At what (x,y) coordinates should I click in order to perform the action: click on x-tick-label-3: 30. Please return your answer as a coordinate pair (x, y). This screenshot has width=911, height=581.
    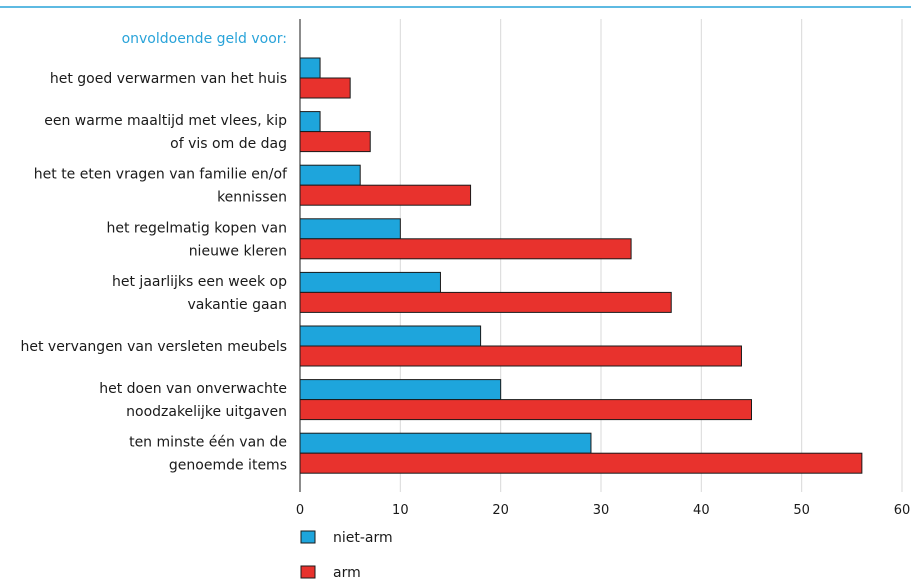
    Looking at the image, I should click on (601, 510).